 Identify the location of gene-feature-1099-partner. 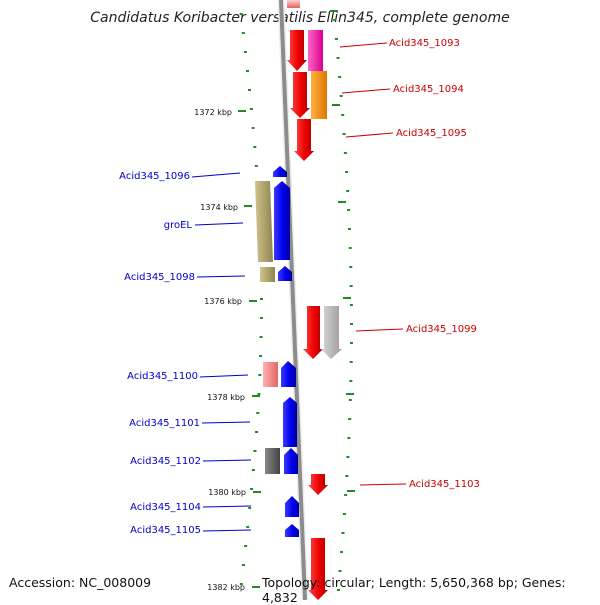
(331, 332).